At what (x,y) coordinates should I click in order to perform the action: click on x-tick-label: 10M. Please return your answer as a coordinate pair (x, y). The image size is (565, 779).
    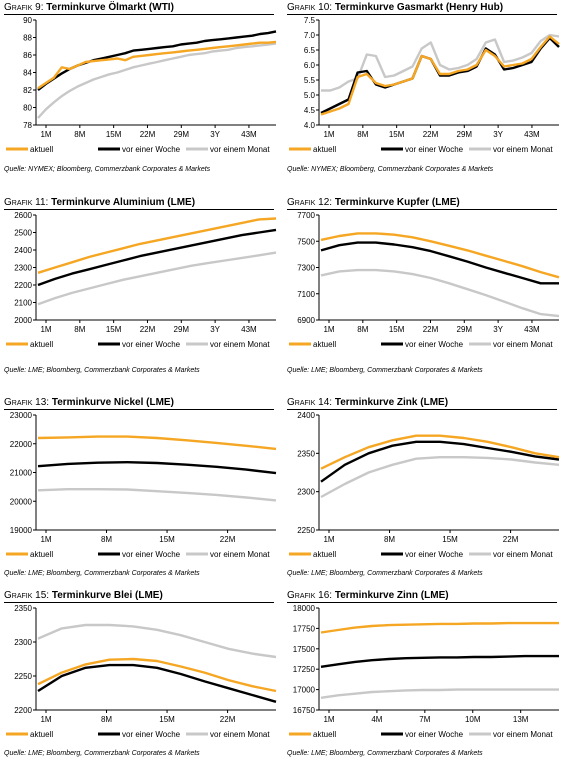
    Looking at the image, I should click on (473, 719).